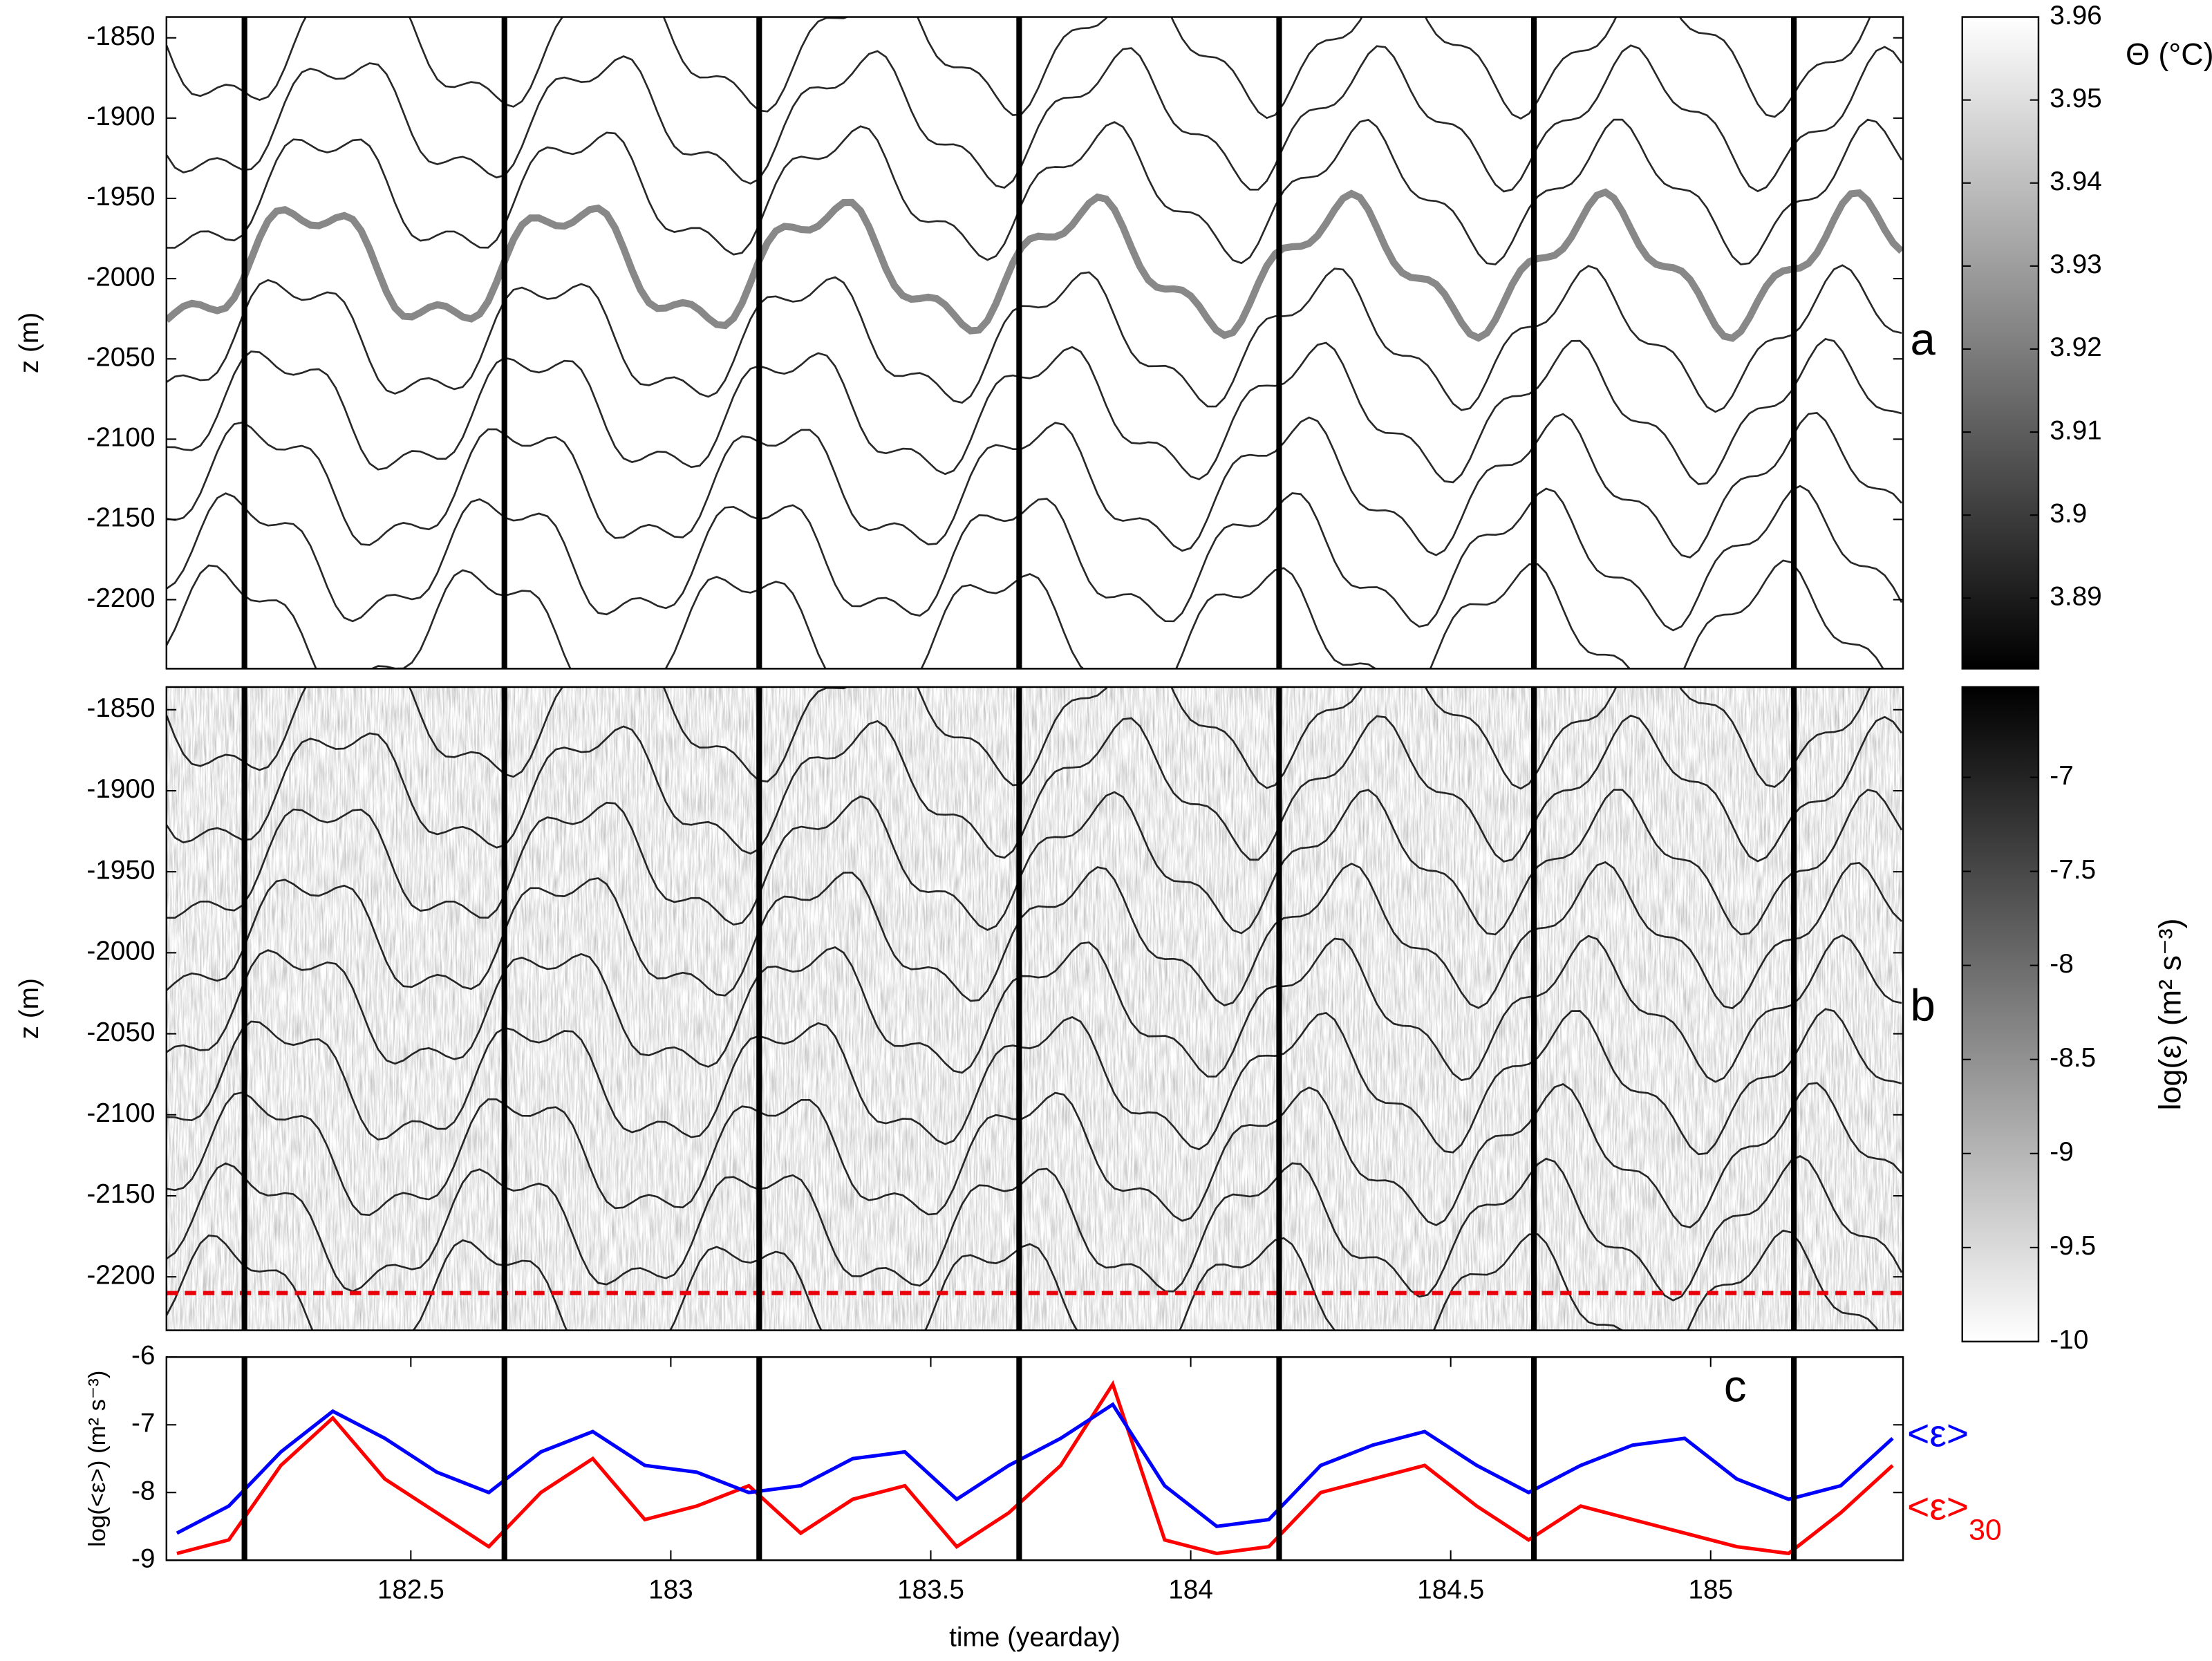 The height and width of the screenshot is (1661, 2212). Describe the element at coordinates (2170, 1014) in the screenshot. I see `colorbar-label: log(ε) (m² s⁻³)` at that location.